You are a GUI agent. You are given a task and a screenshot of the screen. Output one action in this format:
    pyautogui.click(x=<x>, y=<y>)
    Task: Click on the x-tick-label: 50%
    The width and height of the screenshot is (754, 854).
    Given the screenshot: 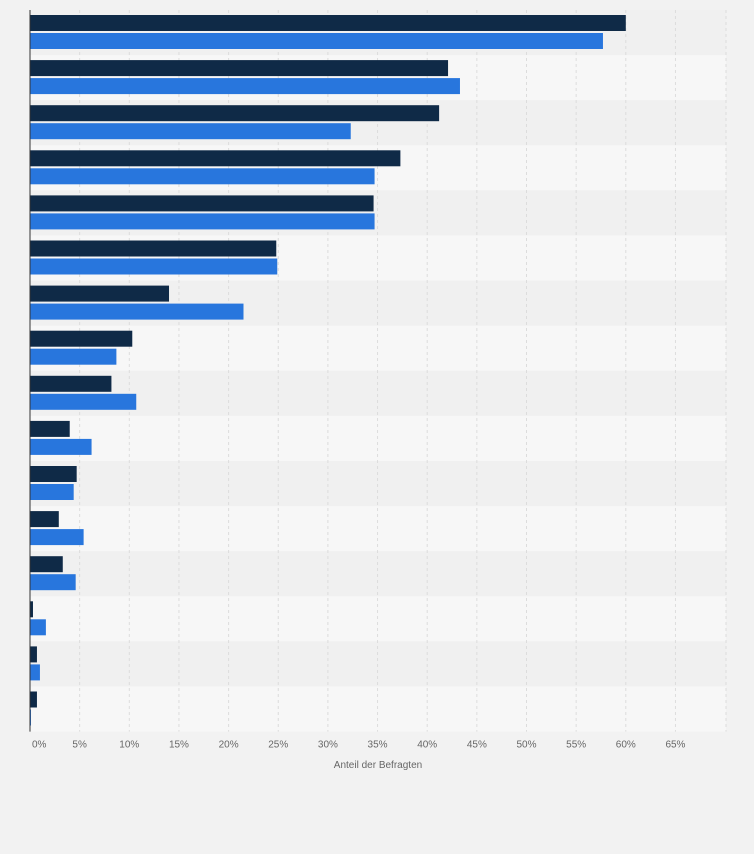 What is the action you would take?
    pyautogui.click(x=526, y=745)
    